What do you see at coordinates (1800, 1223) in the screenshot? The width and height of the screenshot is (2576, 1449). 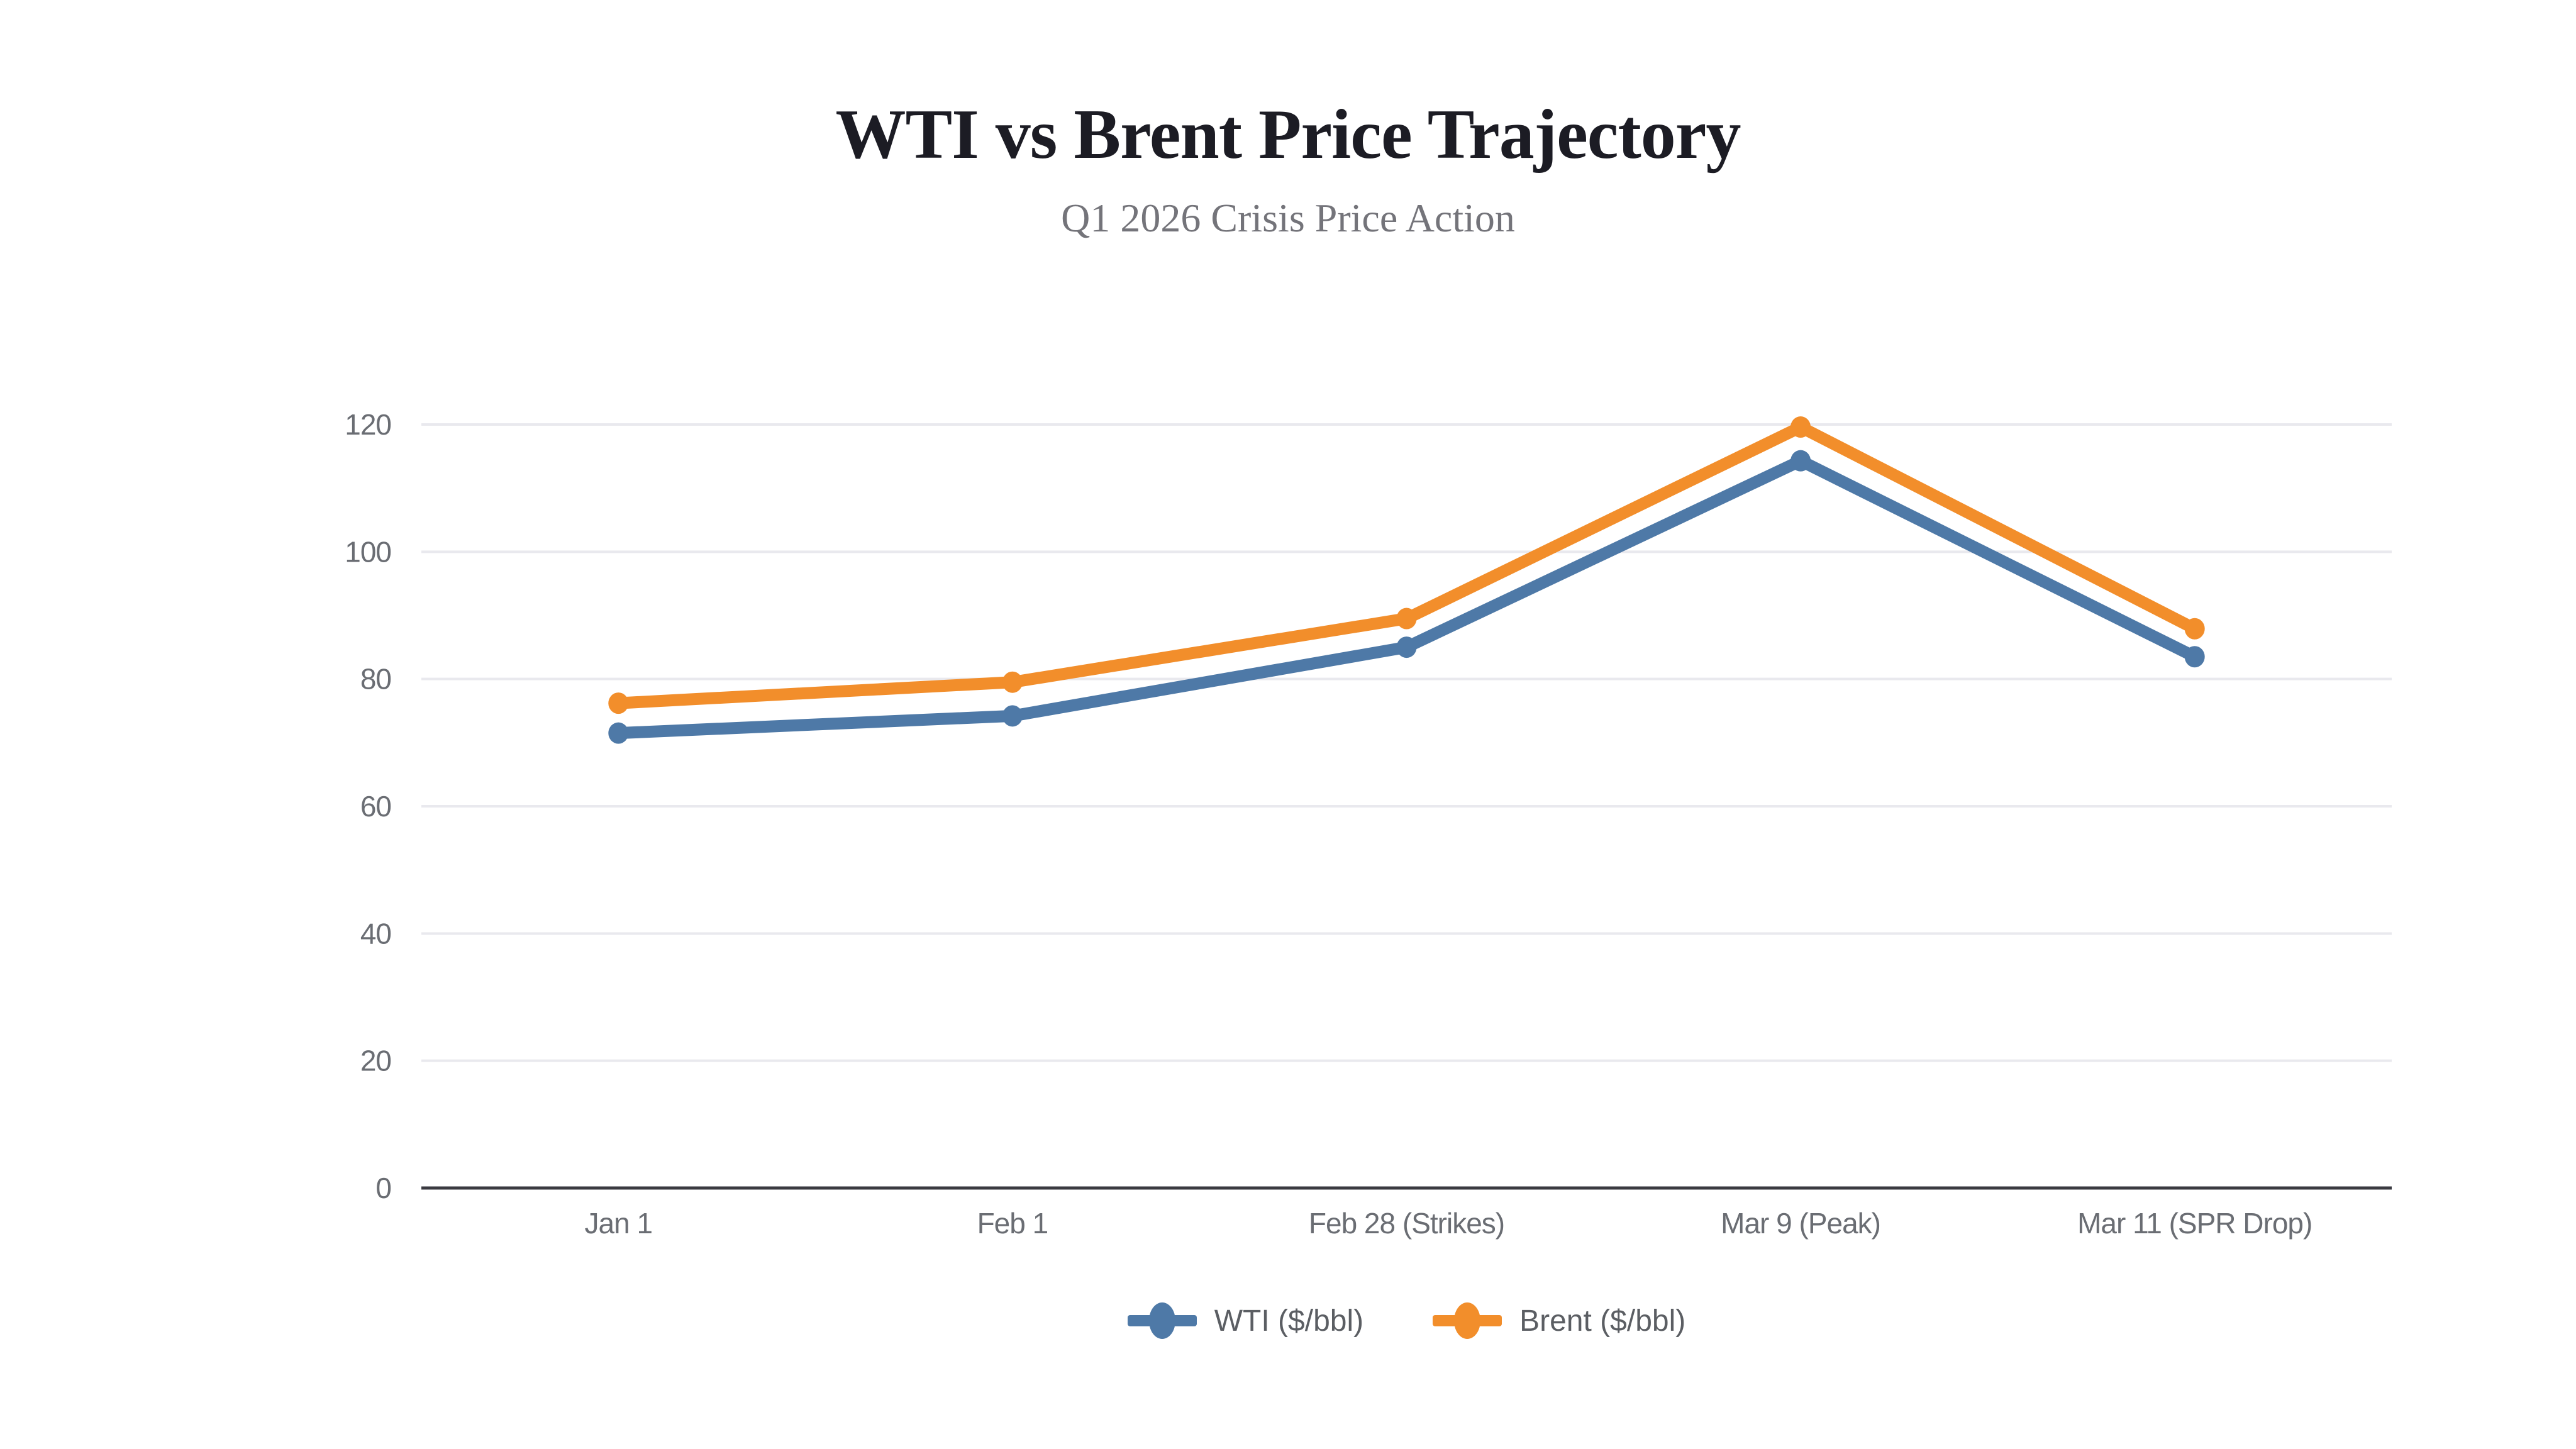 I see `x-tick-label-4: Mar 9 (Peak)` at bounding box center [1800, 1223].